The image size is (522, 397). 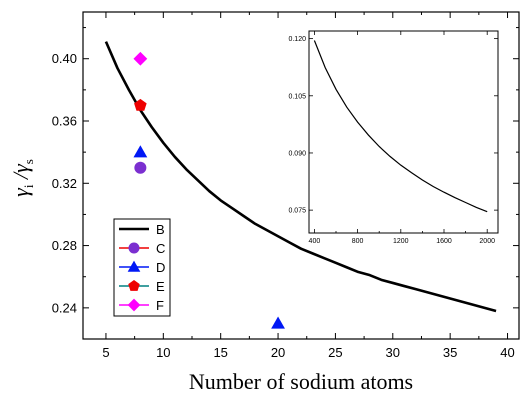 I want to click on x-tick-label: 30, so click(x=393, y=352).